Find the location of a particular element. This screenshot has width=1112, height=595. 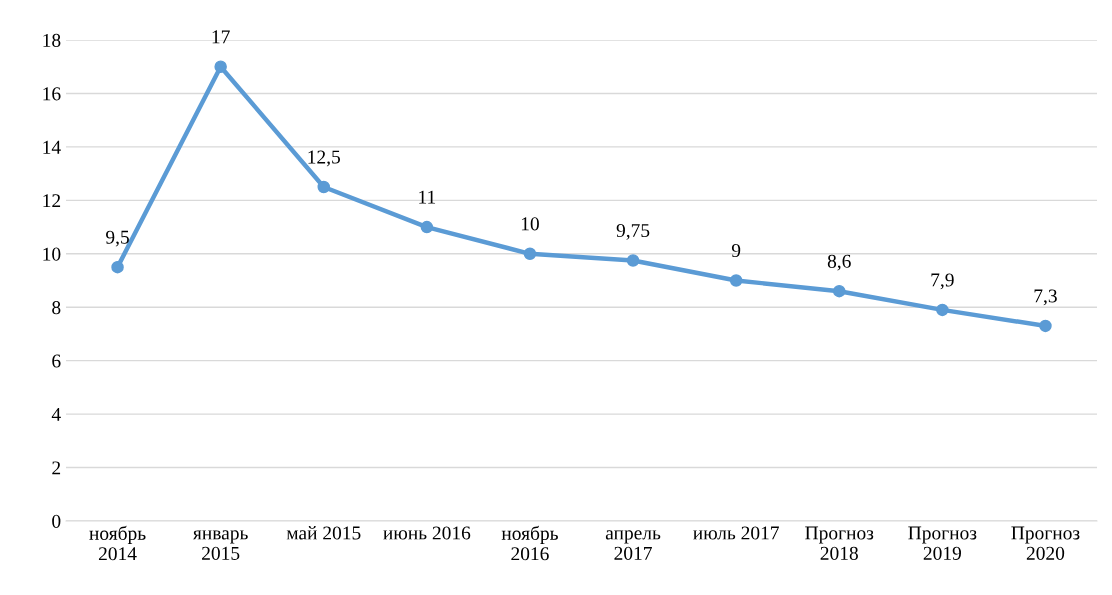

data-label: 9 is located at coordinates (736, 251).